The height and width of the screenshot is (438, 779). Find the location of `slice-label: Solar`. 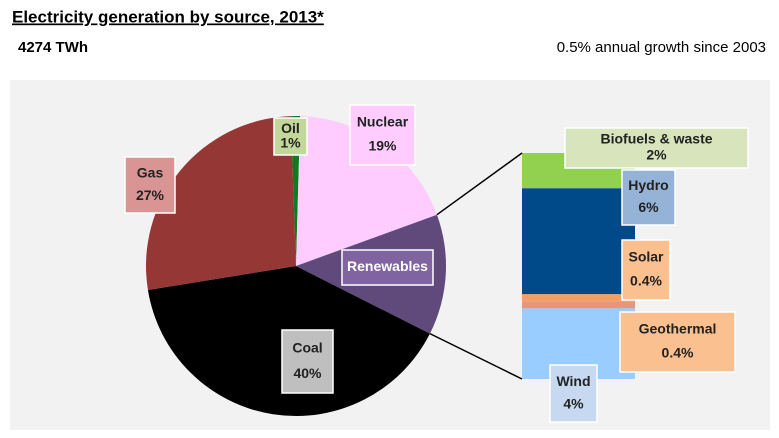

slice-label: Solar is located at coordinates (646, 257).